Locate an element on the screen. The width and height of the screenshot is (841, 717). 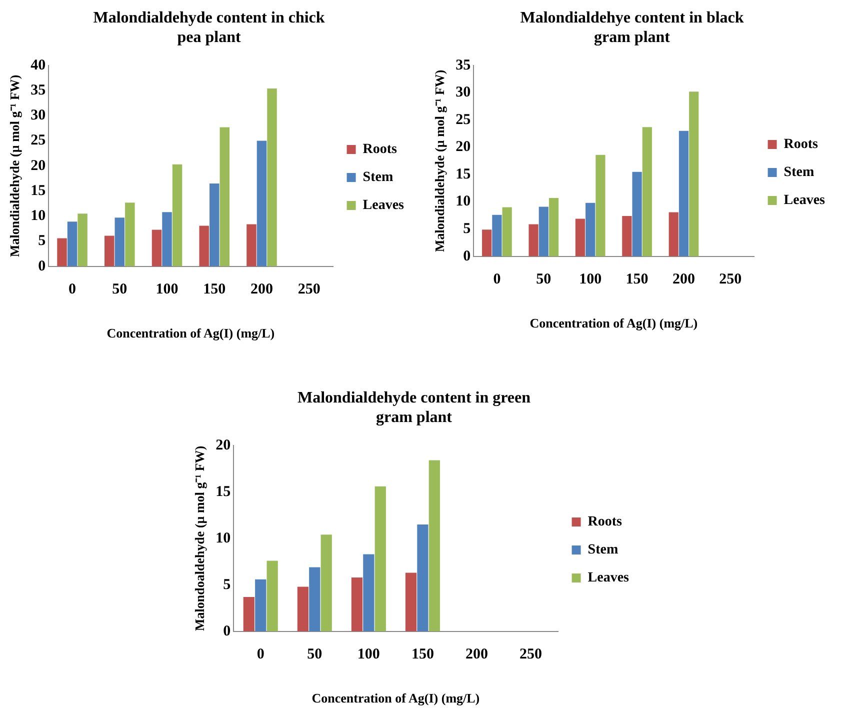
y-tick-label: 40 is located at coordinates (38, 65).